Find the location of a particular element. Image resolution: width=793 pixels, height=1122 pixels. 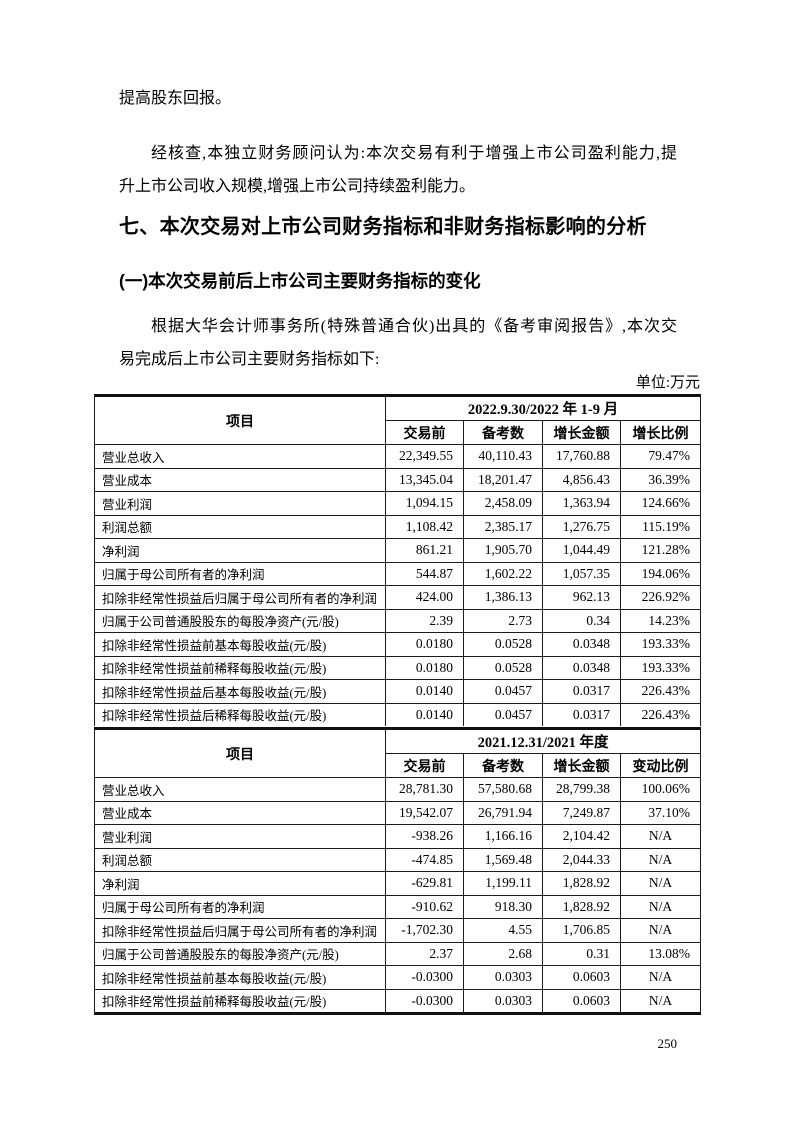

cell-value: 1,706.85 is located at coordinates (581, 930).